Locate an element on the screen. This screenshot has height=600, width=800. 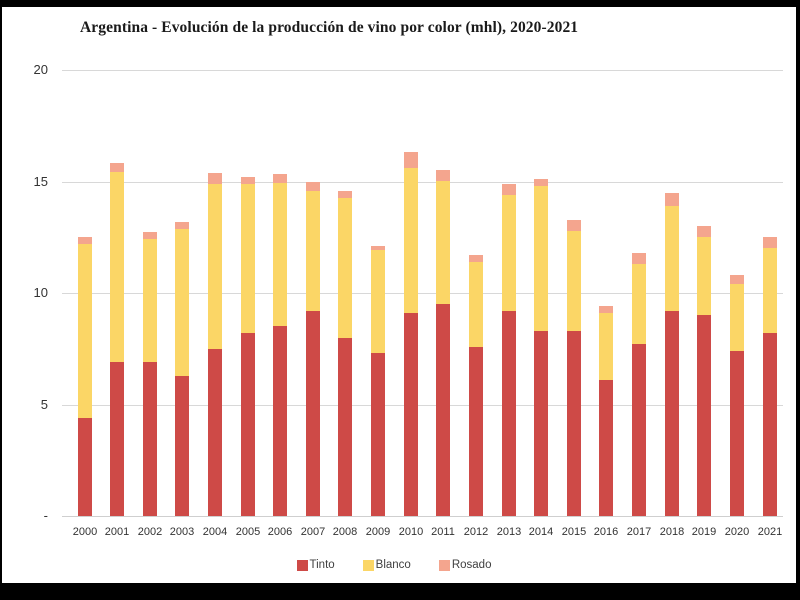
bar-segment-tinto-2014 is located at coordinates (541, 423).